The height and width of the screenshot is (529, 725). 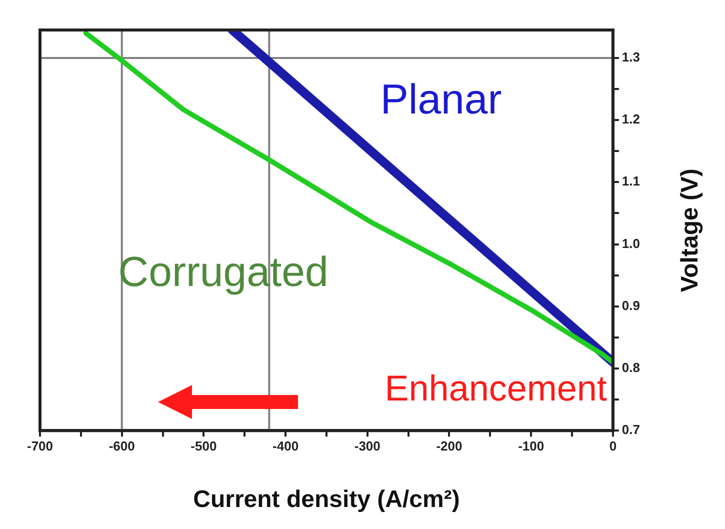 What do you see at coordinates (631, 119) in the screenshot?
I see `y-tick-label: 1.2` at bounding box center [631, 119].